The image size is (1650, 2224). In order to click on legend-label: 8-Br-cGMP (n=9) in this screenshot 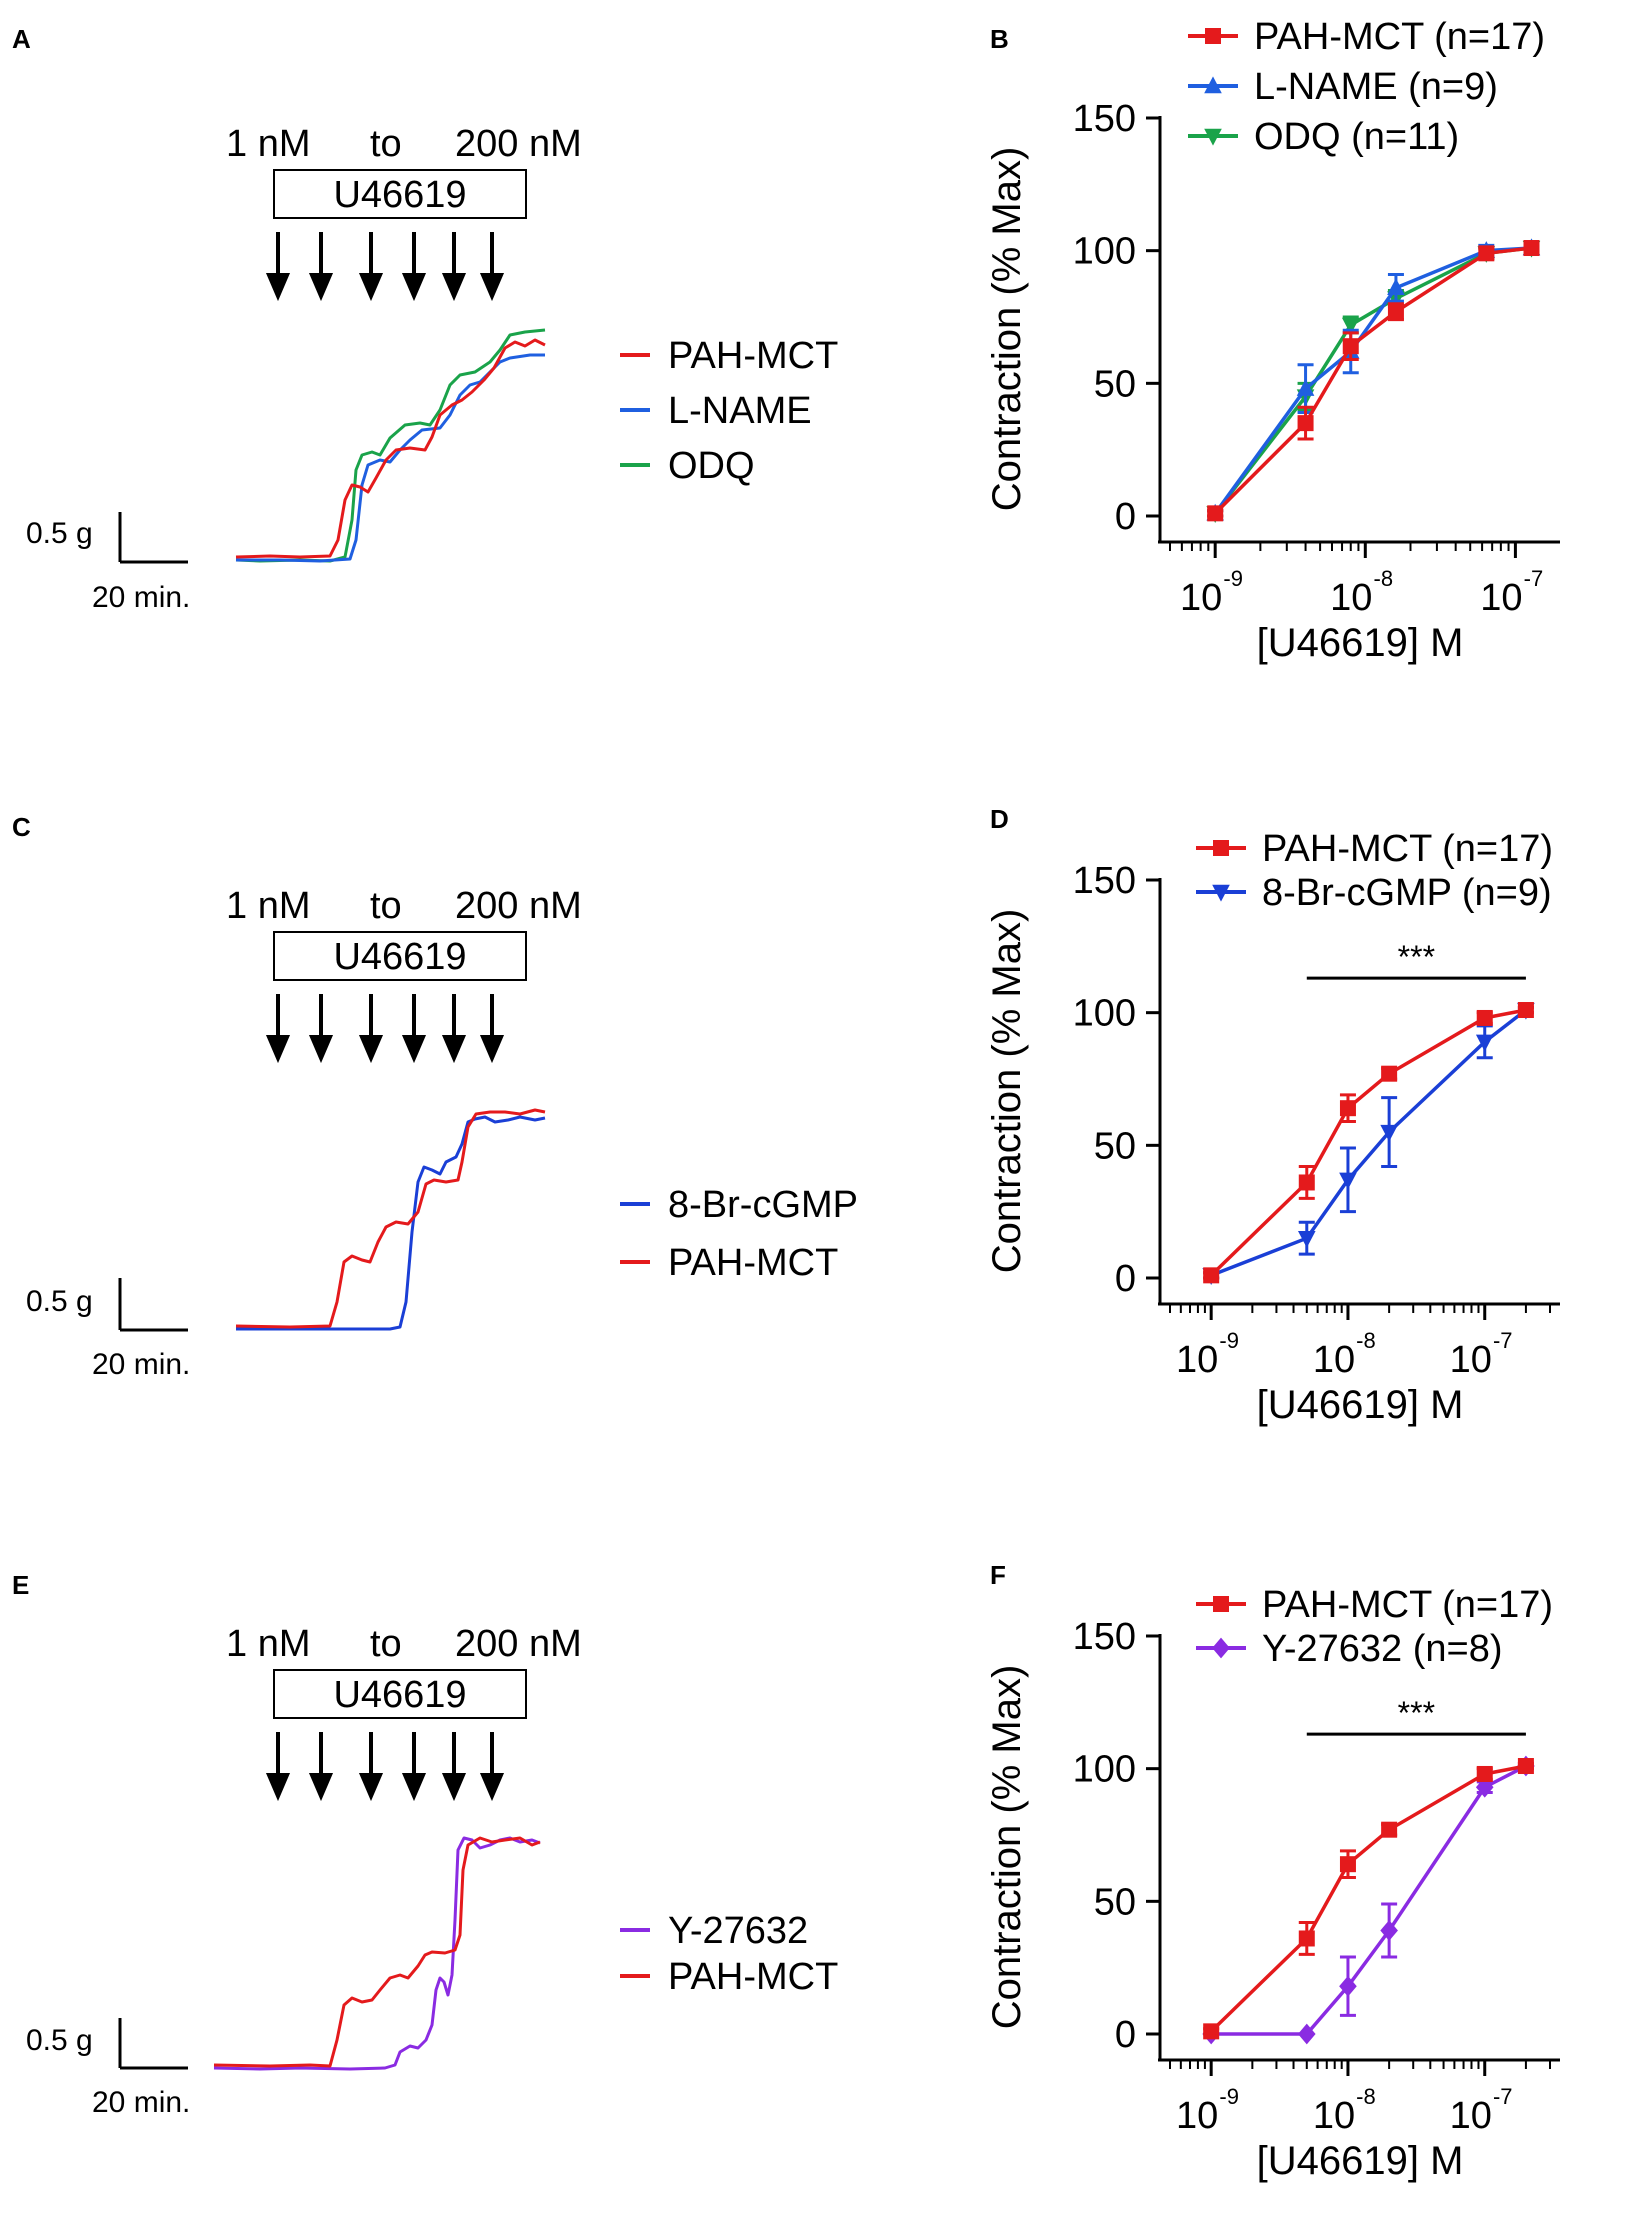, I will do `click(1407, 893)`.